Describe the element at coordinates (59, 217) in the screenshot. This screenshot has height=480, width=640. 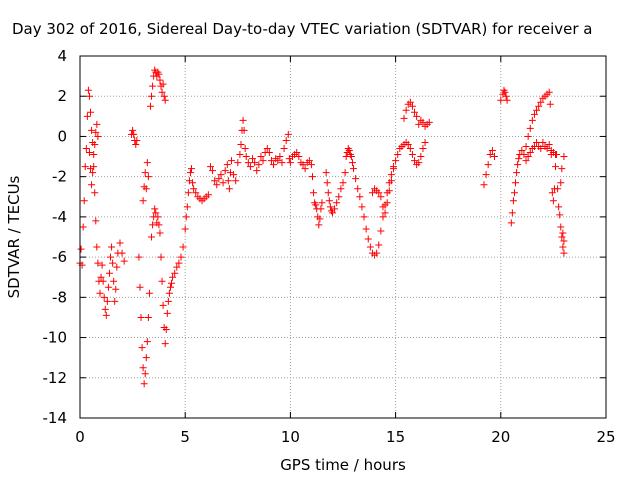
I see `y-tick-label: -4` at that location.